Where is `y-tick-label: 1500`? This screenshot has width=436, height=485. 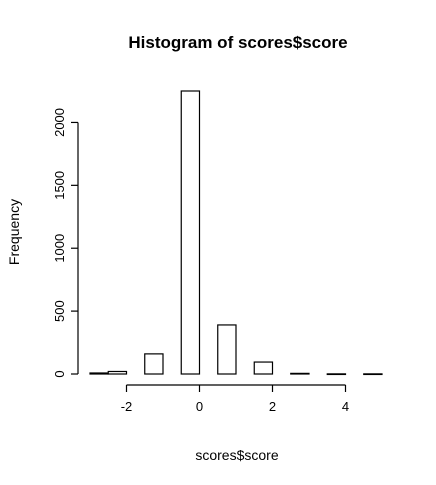 y-tick-label: 1500 is located at coordinates (59, 185).